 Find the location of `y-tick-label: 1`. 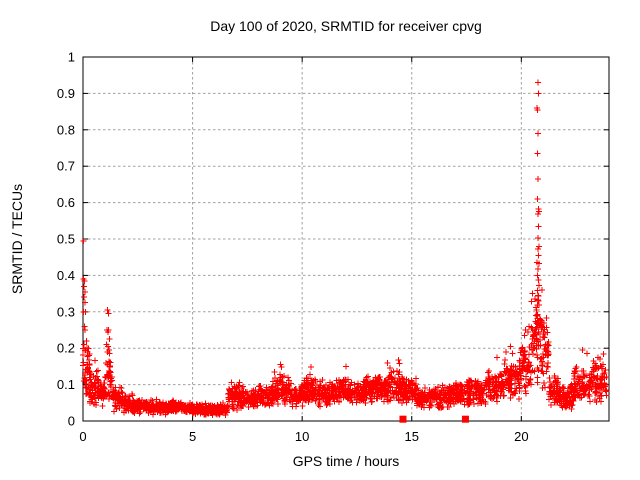

y-tick-label: 1 is located at coordinates (71, 57).